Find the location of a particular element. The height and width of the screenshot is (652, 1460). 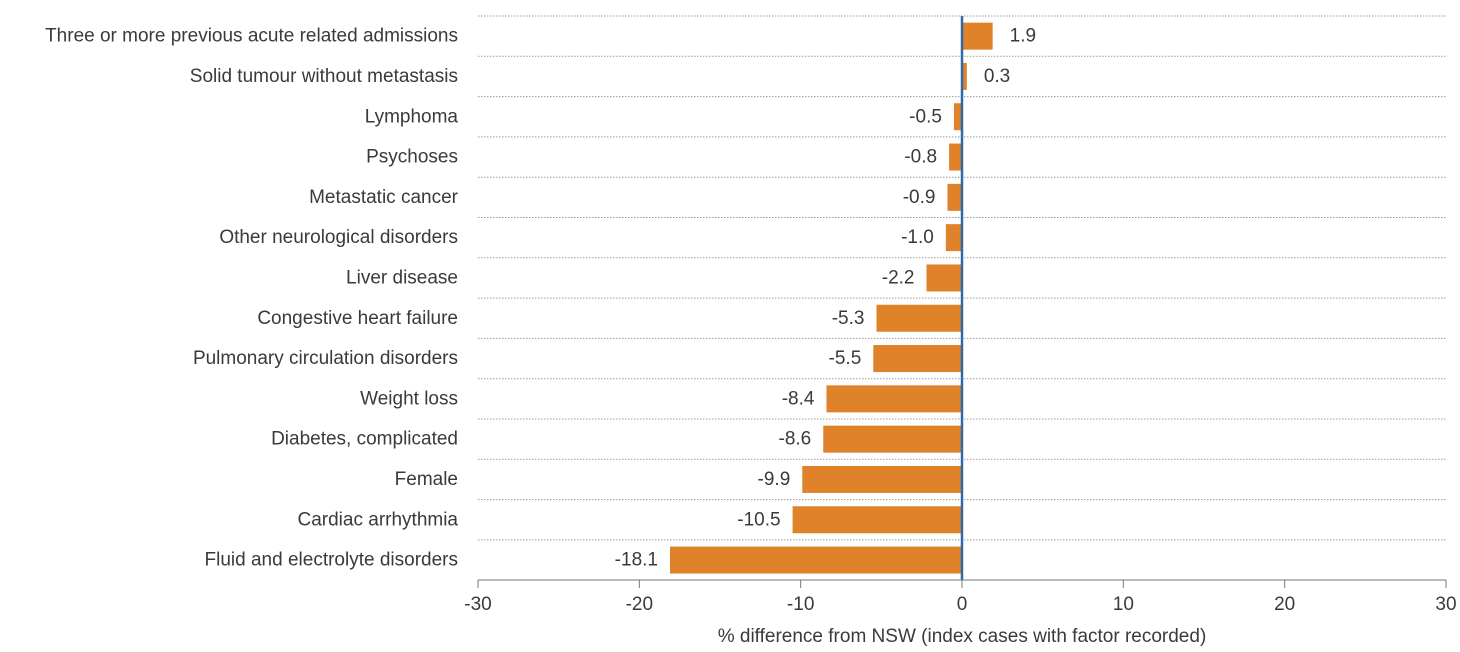

x-tick-label: -30 is located at coordinates (477, 604).